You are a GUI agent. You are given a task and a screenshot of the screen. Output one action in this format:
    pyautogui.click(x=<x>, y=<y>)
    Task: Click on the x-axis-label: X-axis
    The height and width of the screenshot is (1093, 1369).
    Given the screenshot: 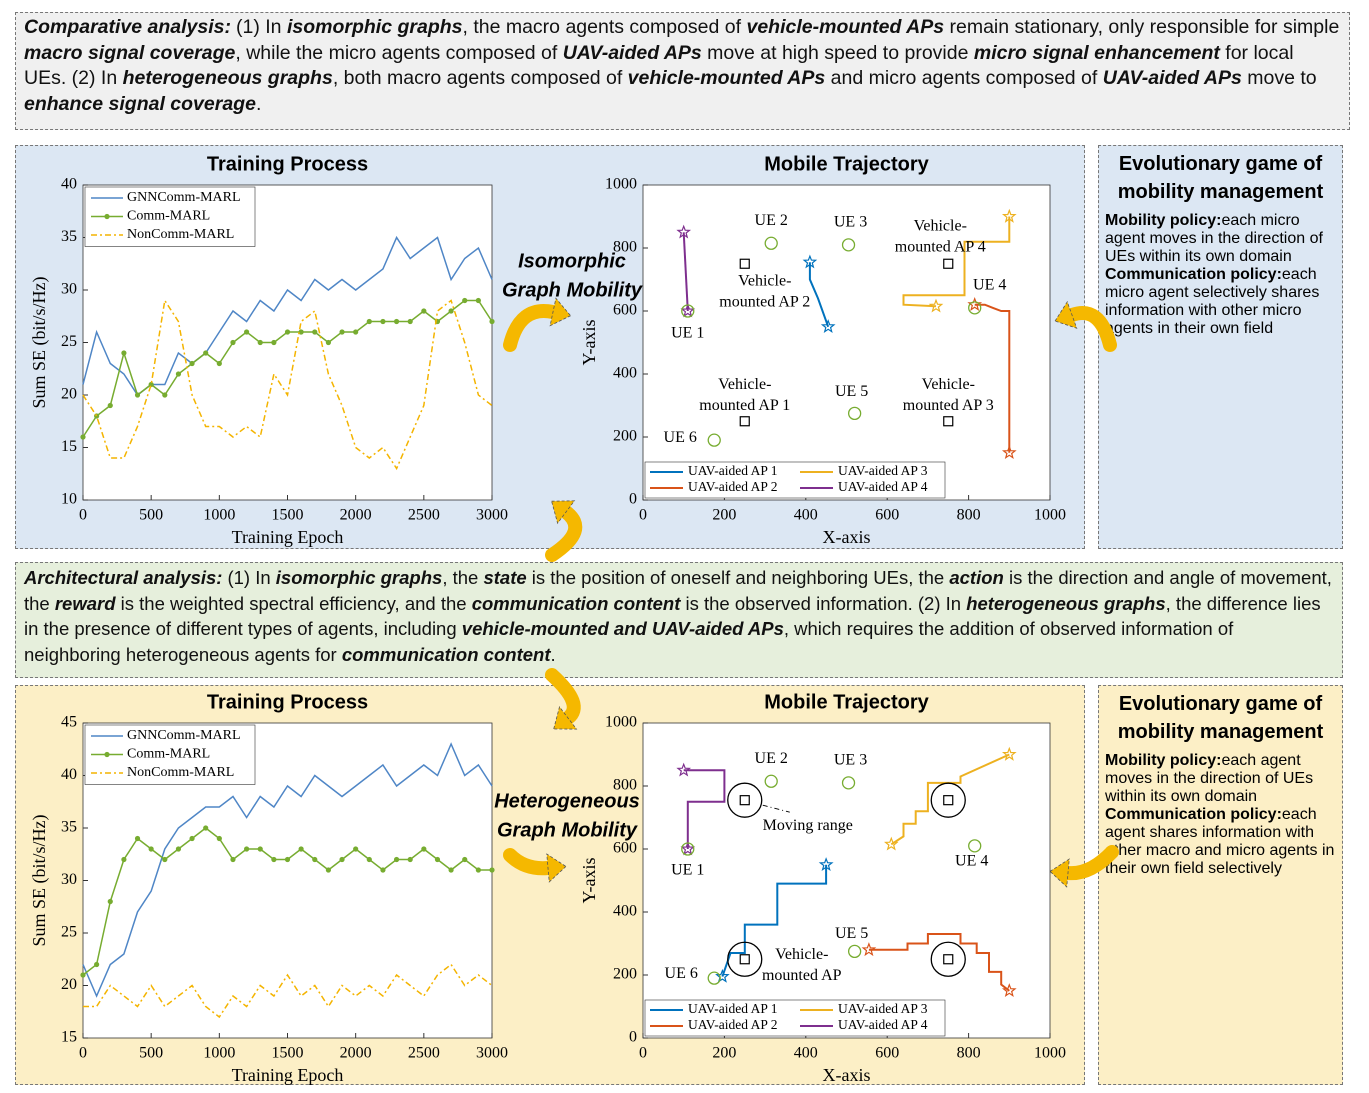 What is the action you would take?
    pyautogui.click(x=847, y=537)
    